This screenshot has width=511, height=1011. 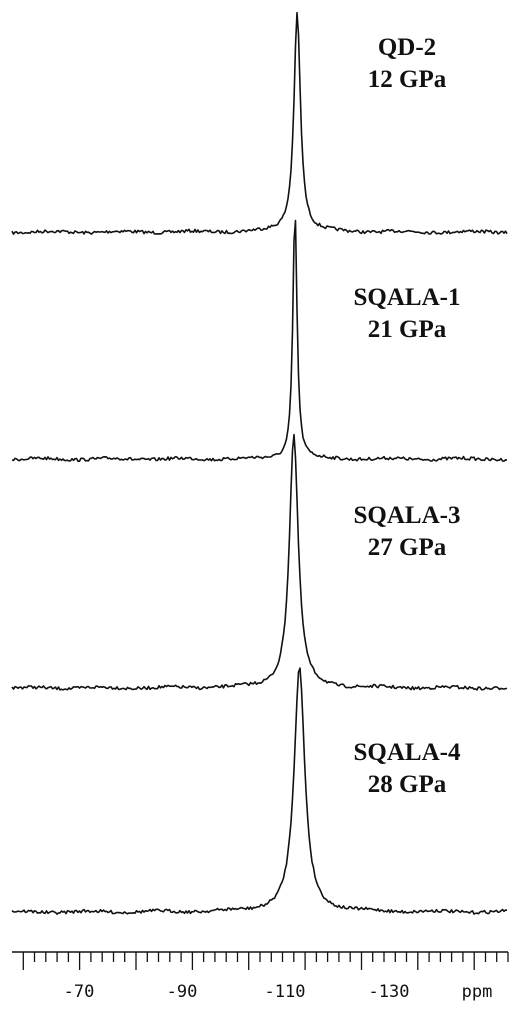 What do you see at coordinates (477, 992) in the screenshot?
I see `x-axis-unit-label: ppm` at bounding box center [477, 992].